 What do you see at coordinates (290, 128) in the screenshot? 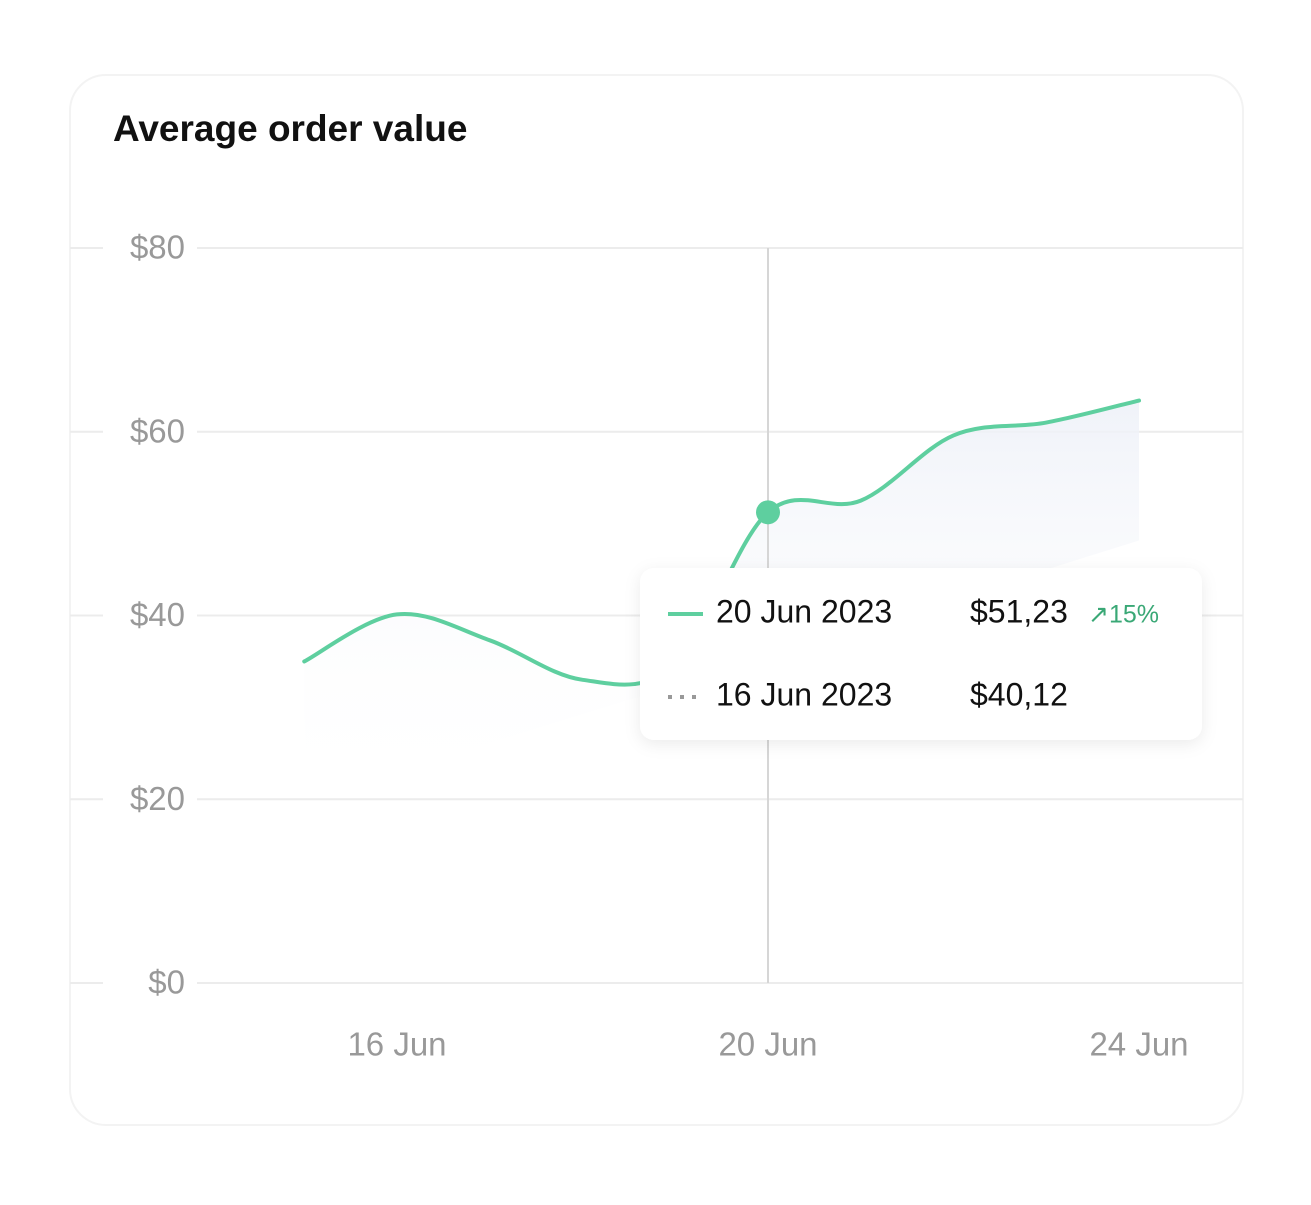
I see `chart-title: Average order value` at bounding box center [290, 128].